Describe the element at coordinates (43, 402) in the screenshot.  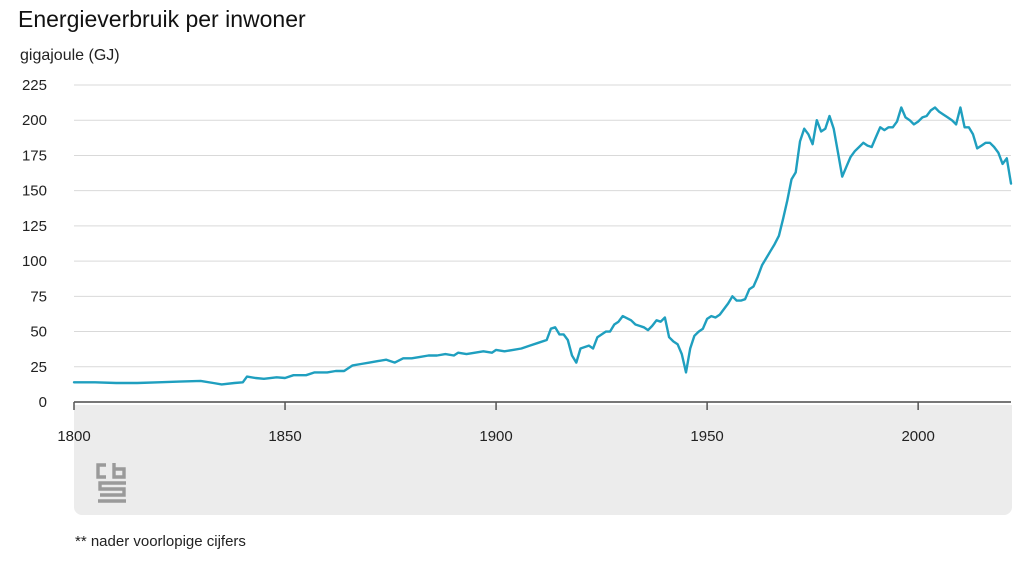
I see `y-tick-label: 0` at that location.